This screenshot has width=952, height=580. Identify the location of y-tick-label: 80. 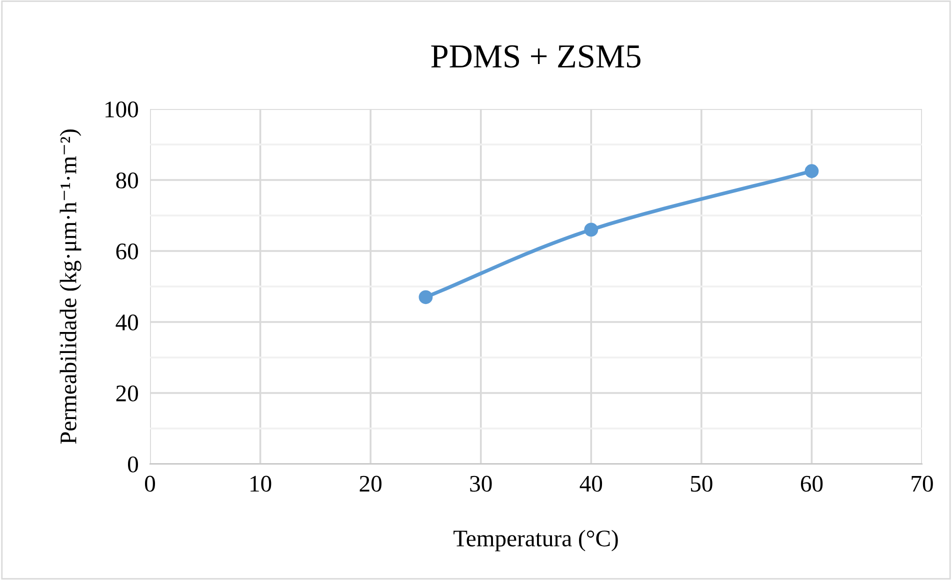
(127, 180).